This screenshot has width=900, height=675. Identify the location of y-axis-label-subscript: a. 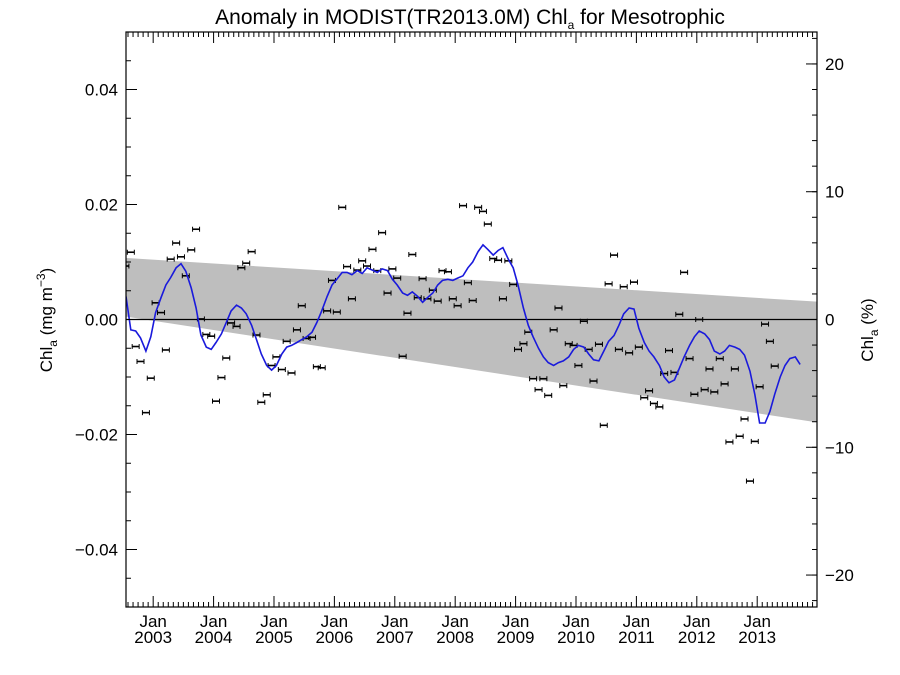
(53, 343).